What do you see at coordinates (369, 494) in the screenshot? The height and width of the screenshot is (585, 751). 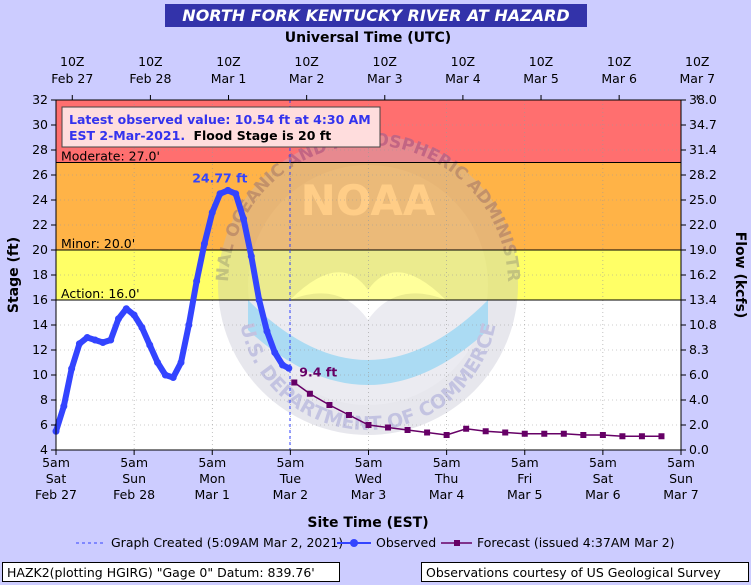 I see `x-bottom-tick-date: Mar 3` at bounding box center [369, 494].